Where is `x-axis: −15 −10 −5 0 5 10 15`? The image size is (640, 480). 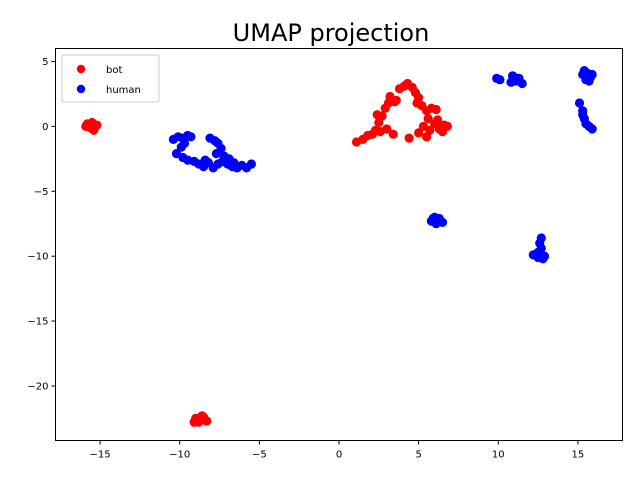 x-axis: −15 −10 −5 0 5 10 15 is located at coordinates (337, 450).